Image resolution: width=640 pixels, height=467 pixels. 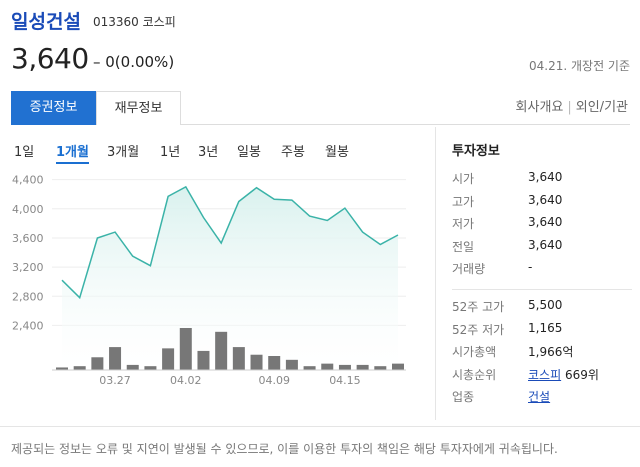 I want to click on period-1d: 1일, so click(x=24, y=152).